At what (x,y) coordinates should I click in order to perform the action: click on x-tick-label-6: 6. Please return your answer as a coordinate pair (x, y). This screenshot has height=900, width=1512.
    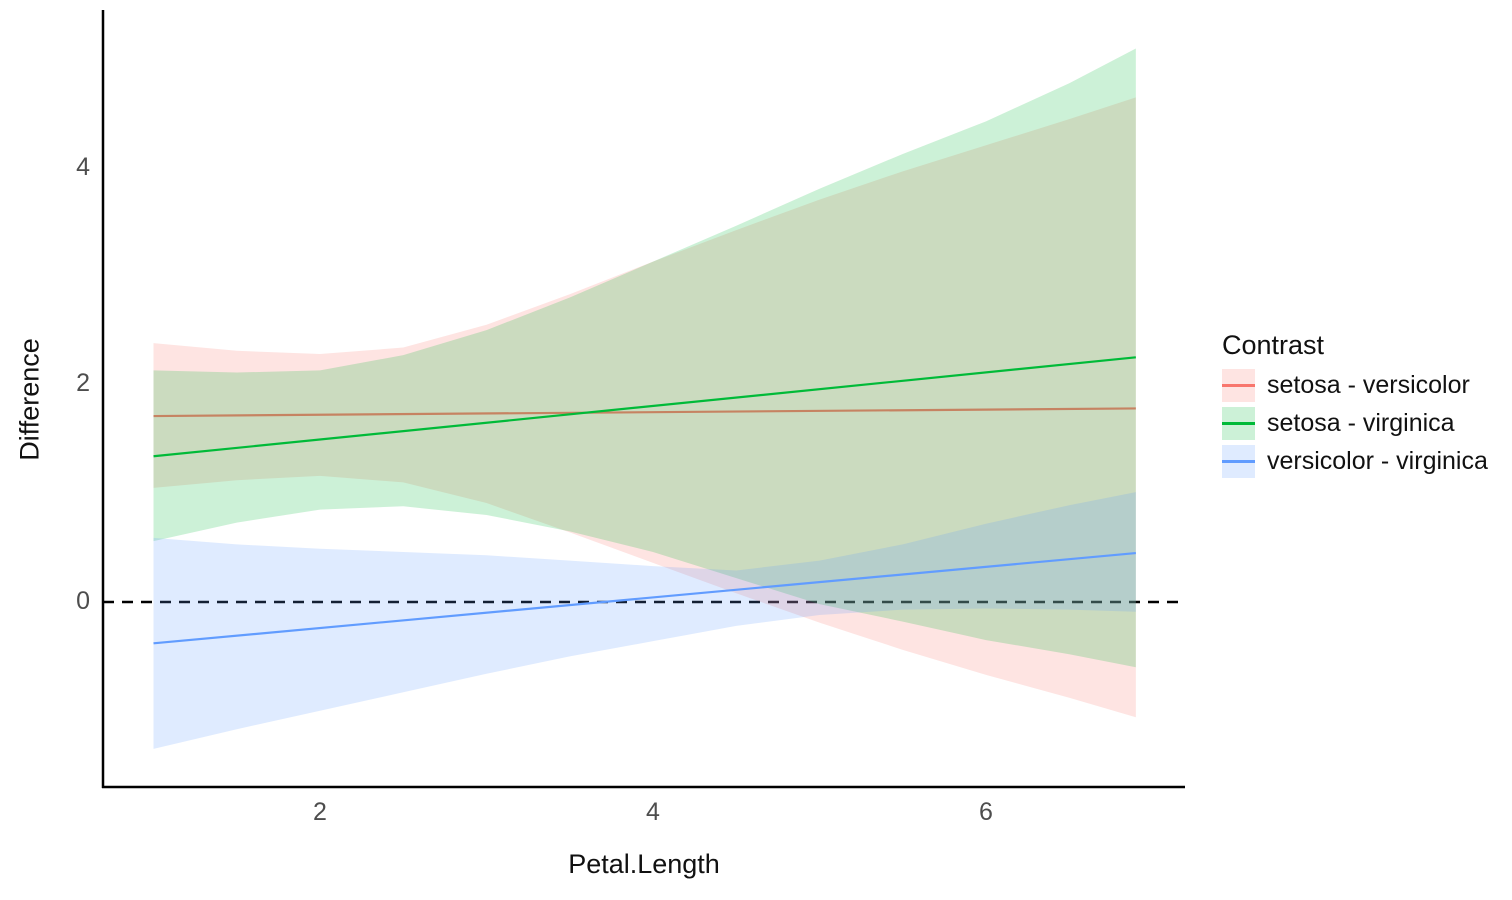
    Looking at the image, I should click on (986, 812).